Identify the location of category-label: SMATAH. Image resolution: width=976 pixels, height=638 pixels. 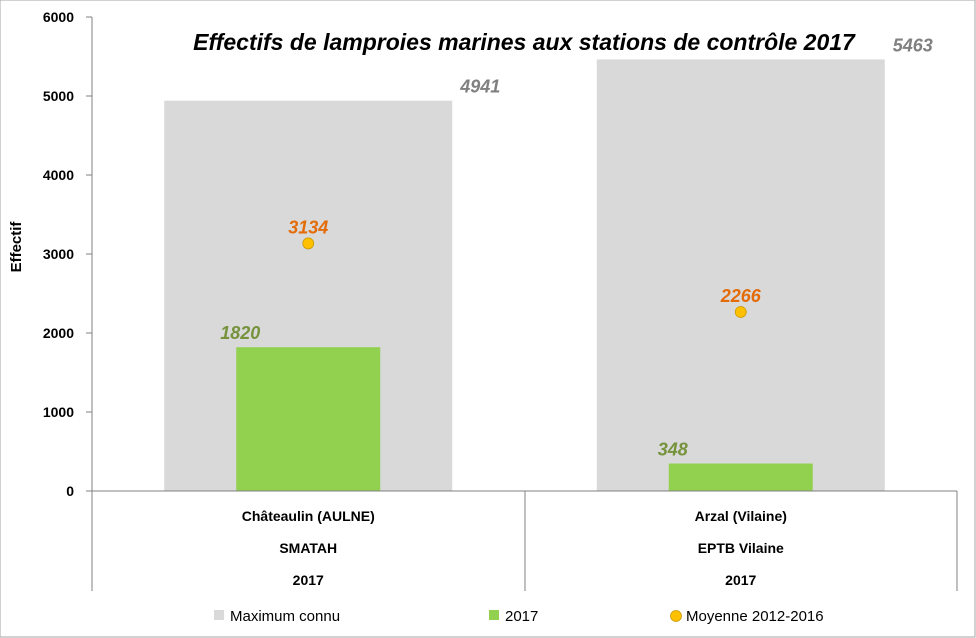
(308, 548).